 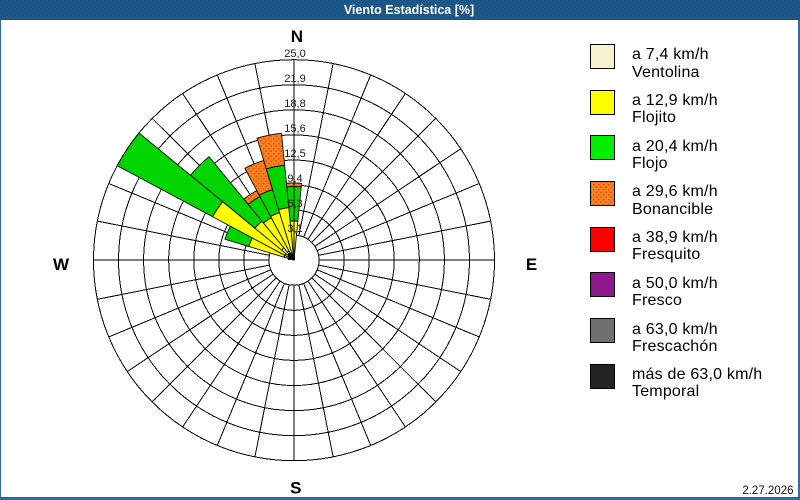 I want to click on svg-text: 9,4, so click(x=294, y=179).